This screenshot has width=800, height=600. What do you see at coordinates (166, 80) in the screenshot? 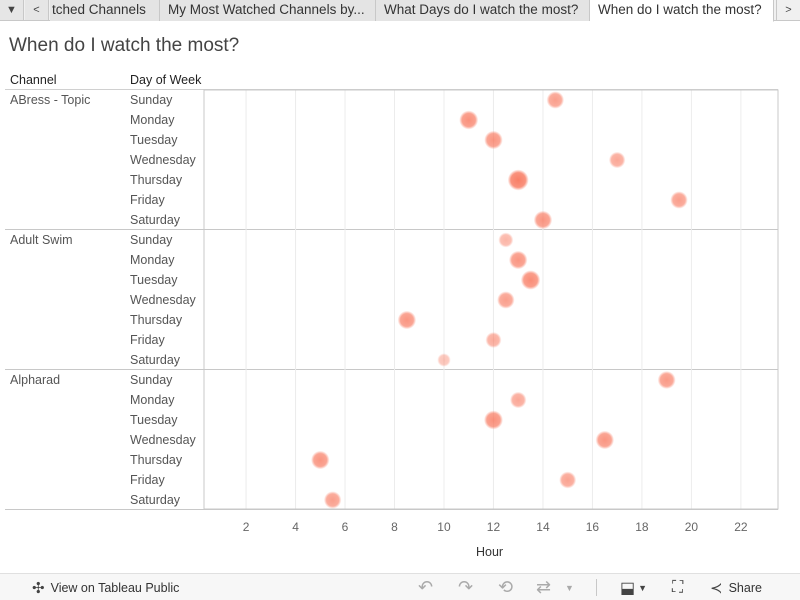
I see `day-column-header: Day of Week` at bounding box center [166, 80].